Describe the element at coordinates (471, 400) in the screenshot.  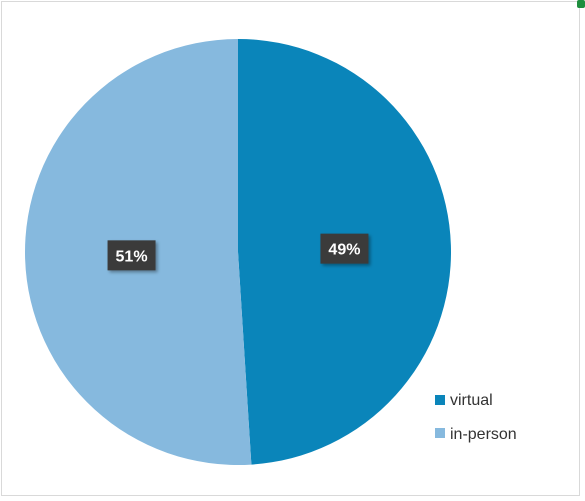
I see `legend-entry-virtual: virtual` at that location.